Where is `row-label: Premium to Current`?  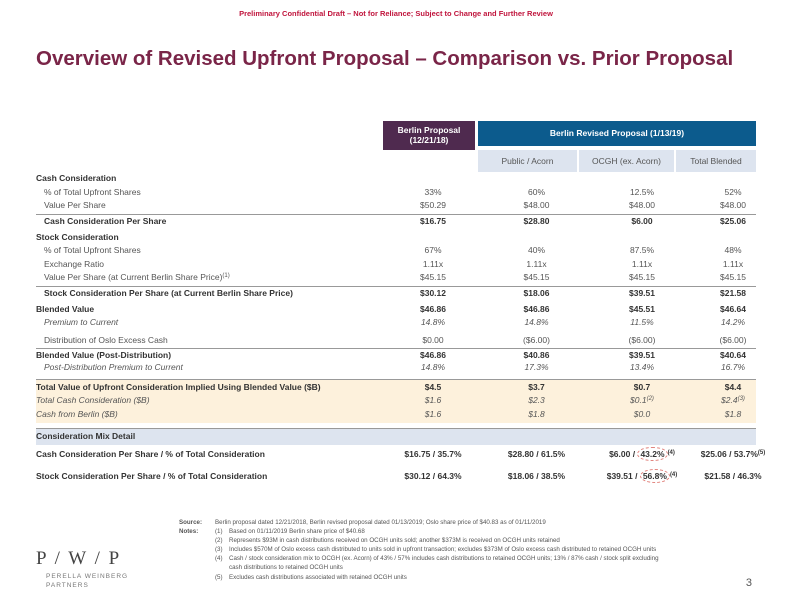 row-label: Premium to Current is located at coordinates (81, 322).